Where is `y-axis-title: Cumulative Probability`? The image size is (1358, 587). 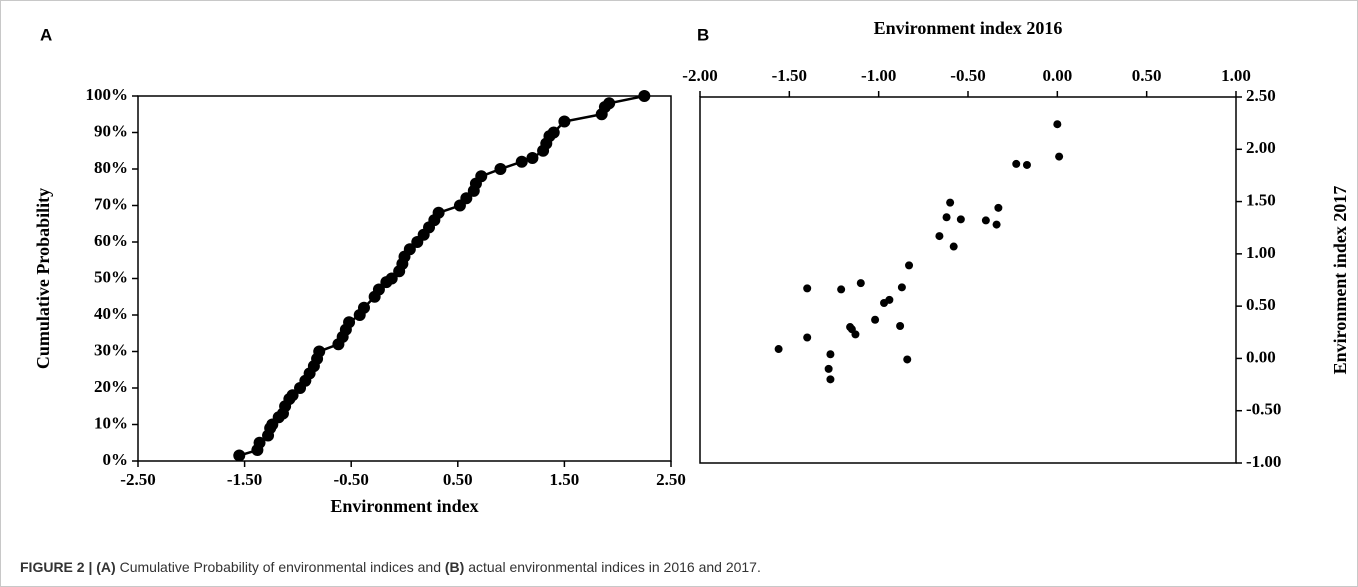 y-axis-title: Cumulative Probability is located at coordinates (43, 278).